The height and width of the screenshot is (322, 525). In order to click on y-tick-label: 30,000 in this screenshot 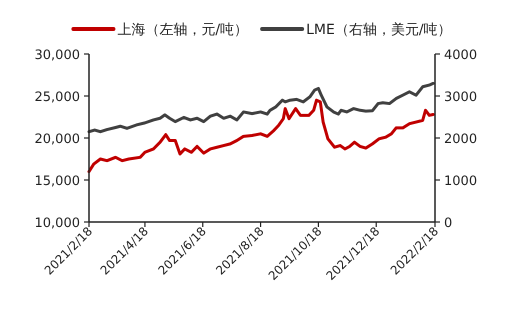, I will do `click(57, 55)`.